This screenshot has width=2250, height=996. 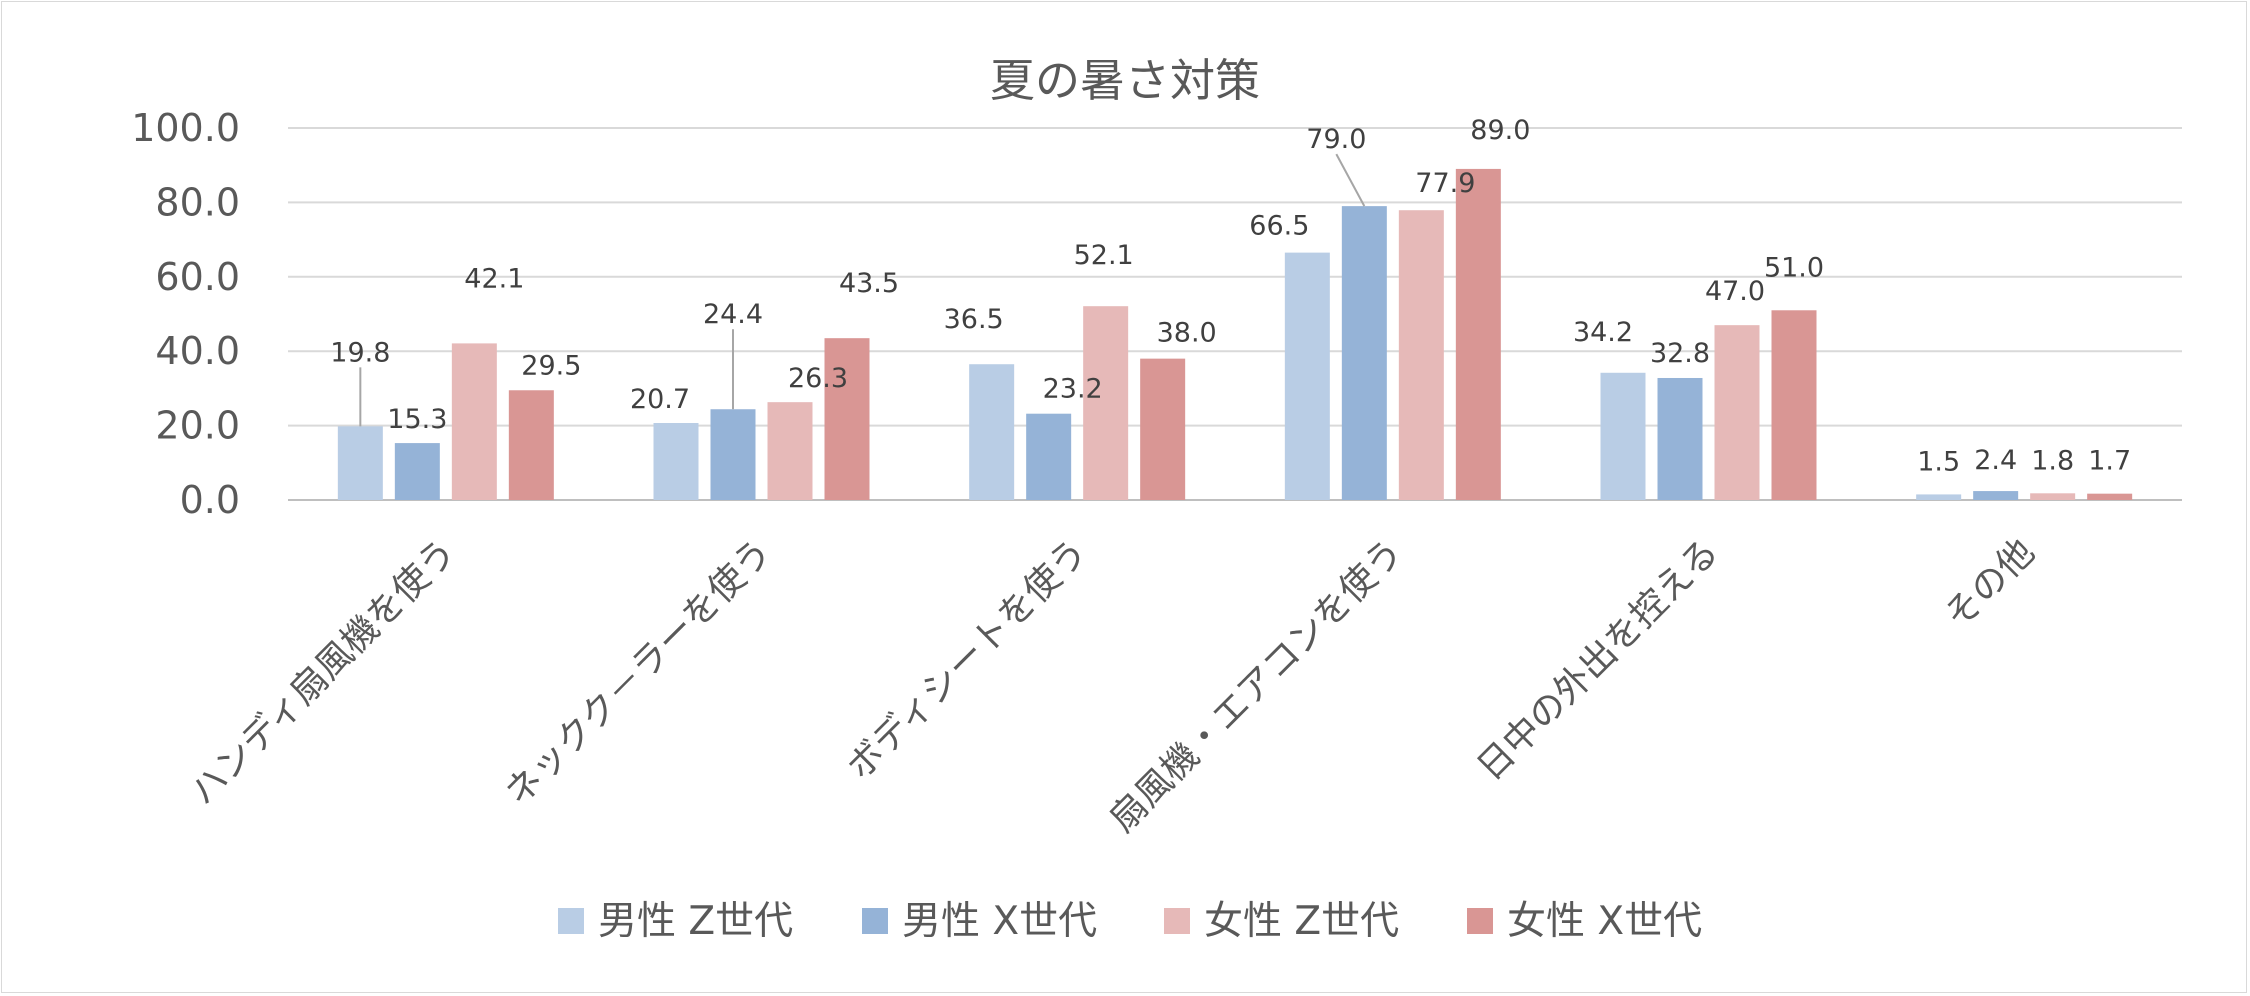 What do you see at coordinates (1350, 180) in the screenshot?
I see `leader-line` at bounding box center [1350, 180].